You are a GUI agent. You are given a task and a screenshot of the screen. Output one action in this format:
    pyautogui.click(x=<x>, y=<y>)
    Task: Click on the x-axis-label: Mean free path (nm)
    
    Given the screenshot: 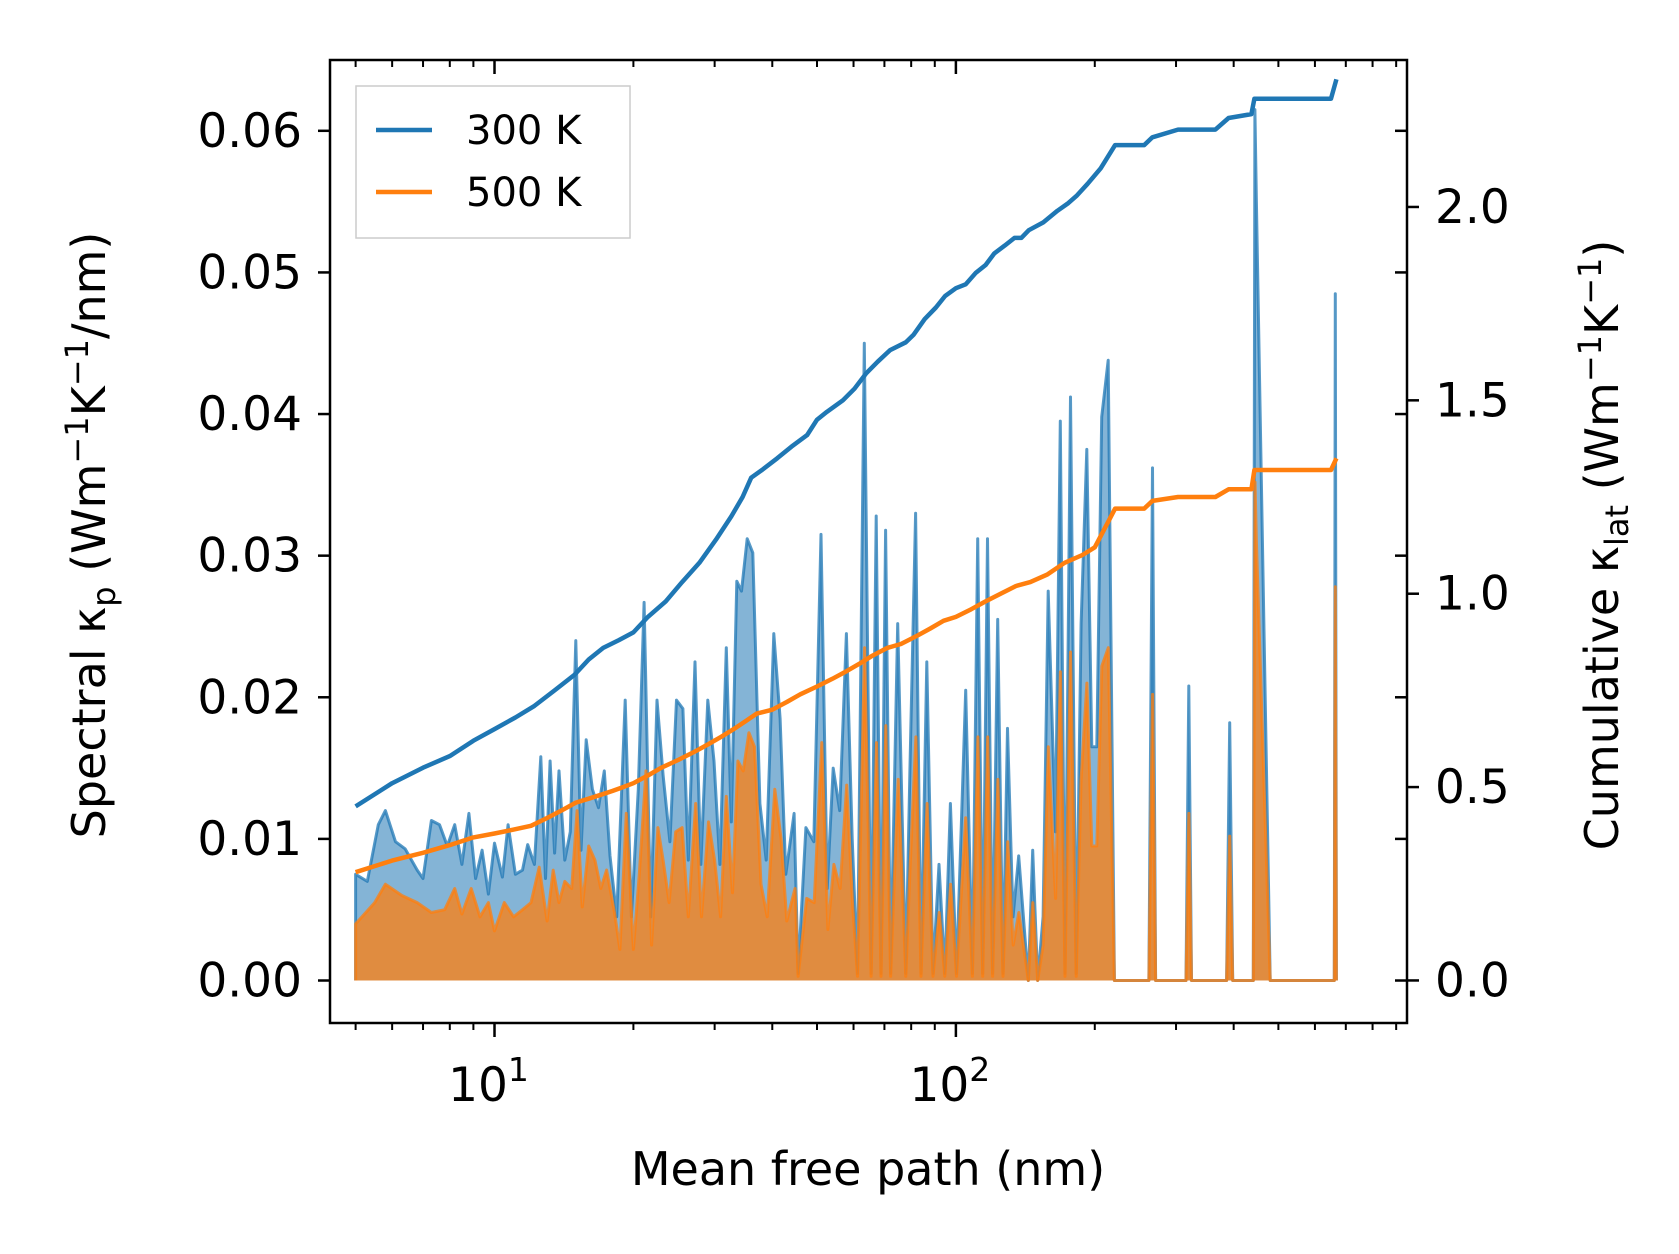 What is the action you would take?
    pyautogui.click(x=868, y=1169)
    